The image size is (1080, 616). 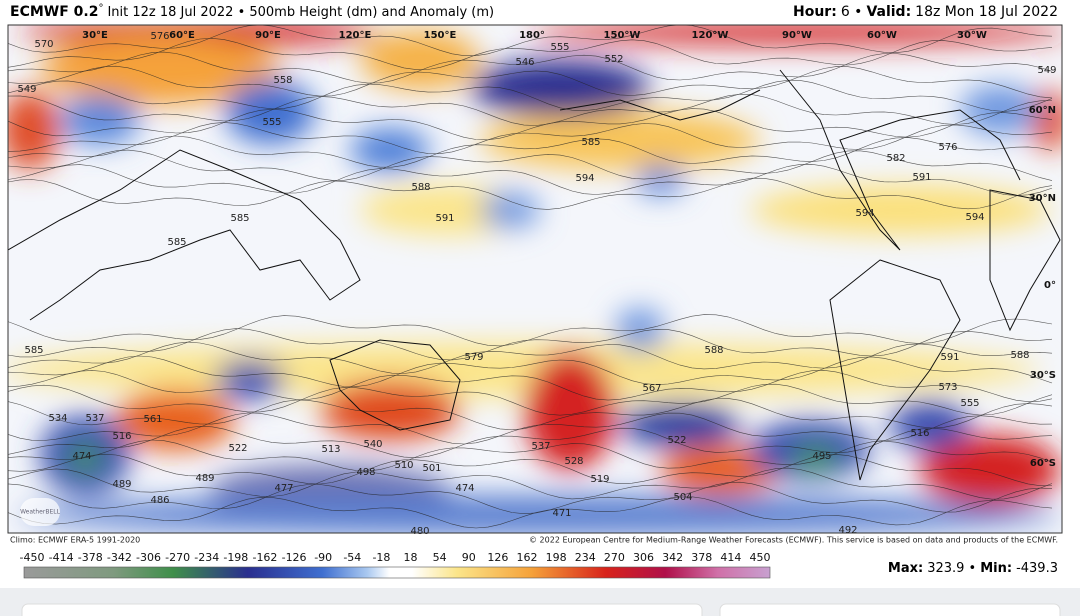 I want to click on colorbar-tick: 234, so click(x=585, y=557).